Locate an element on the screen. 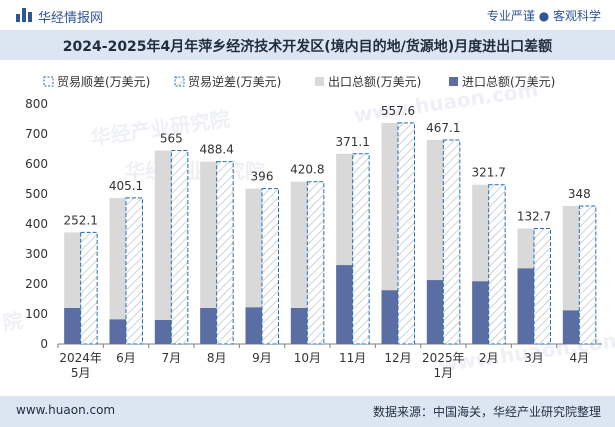 This screenshot has width=615, height=427. legend-label: 贸易逆差(万美元) is located at coordinates (234, 81).